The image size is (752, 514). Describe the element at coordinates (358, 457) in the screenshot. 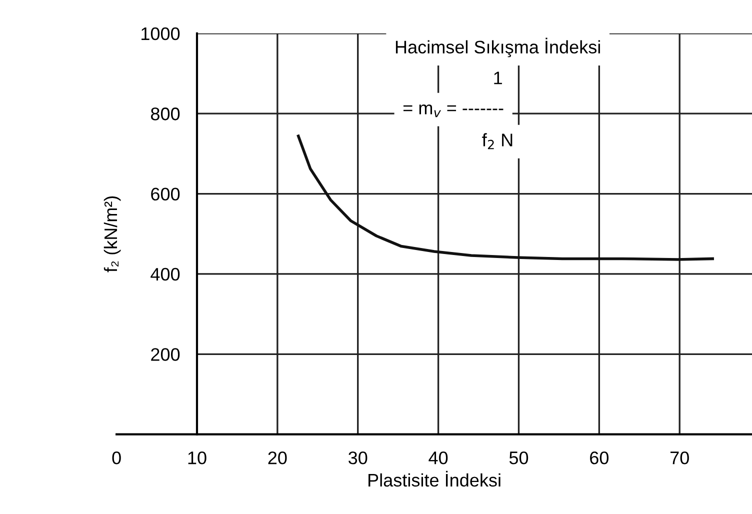

I see `x-tick-label: 30` at that location.